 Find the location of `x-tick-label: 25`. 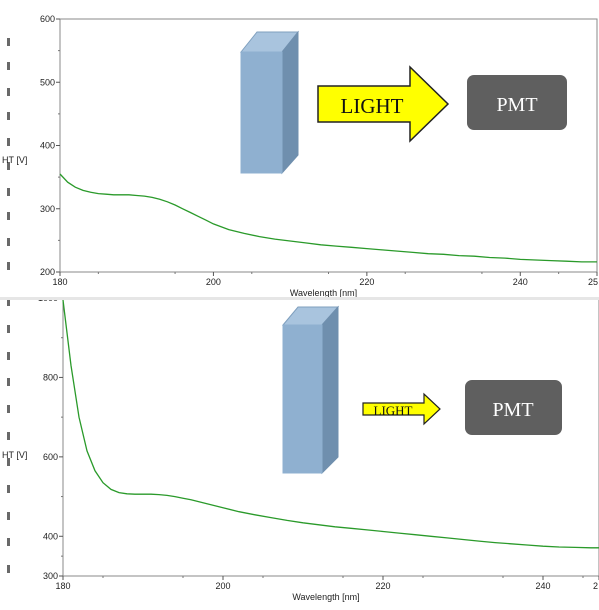

x-tick-label: 25 is located at coordinates (593, 282).